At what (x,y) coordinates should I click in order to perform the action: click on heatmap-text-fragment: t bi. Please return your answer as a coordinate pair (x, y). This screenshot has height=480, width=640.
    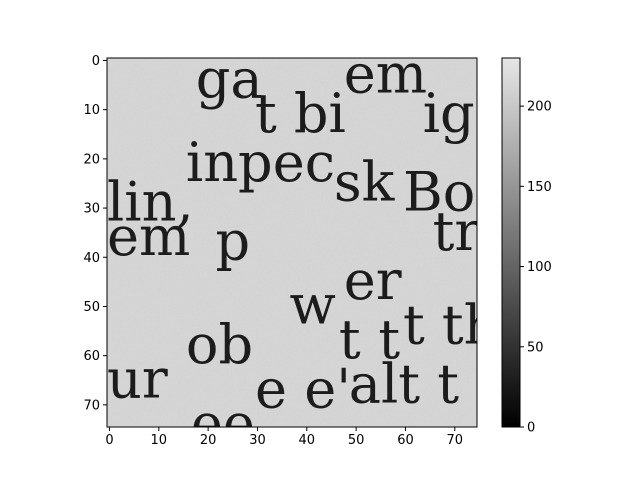
    Looking at the image, I should click on (300, 113).